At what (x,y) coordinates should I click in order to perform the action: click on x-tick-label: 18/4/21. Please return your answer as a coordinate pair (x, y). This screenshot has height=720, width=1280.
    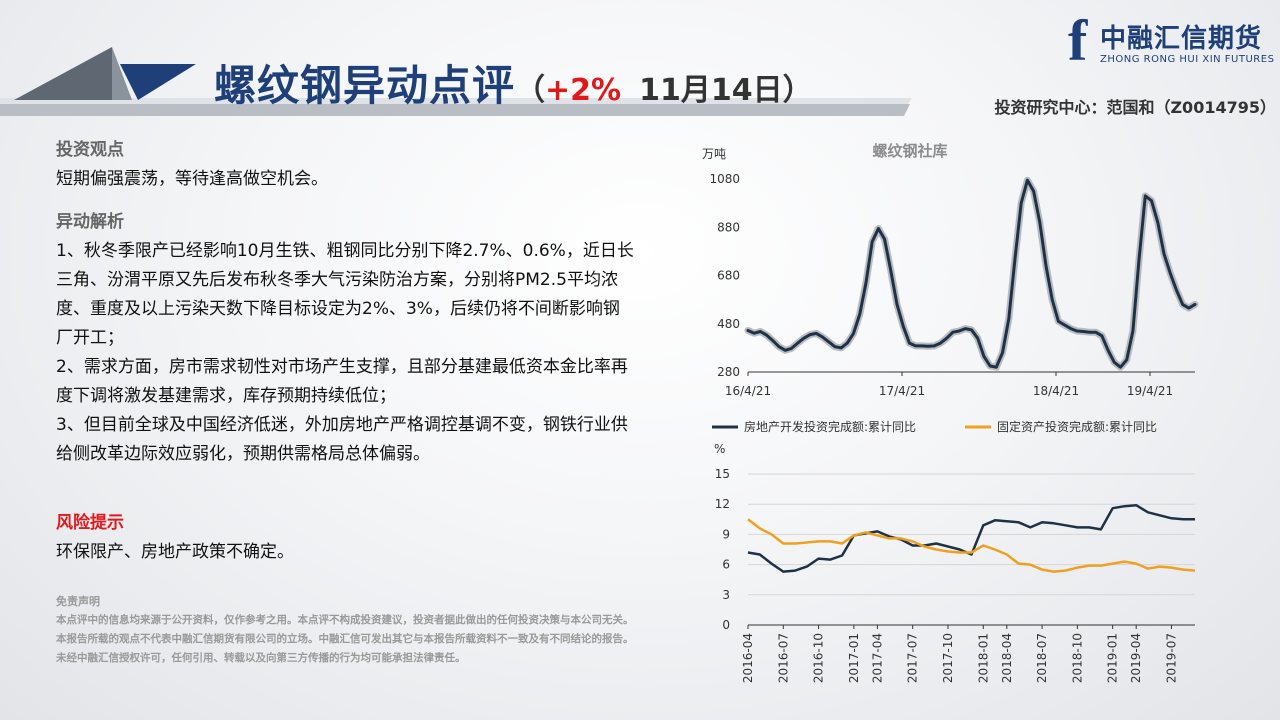
    Looking at the image, I should click on (1056, 391).